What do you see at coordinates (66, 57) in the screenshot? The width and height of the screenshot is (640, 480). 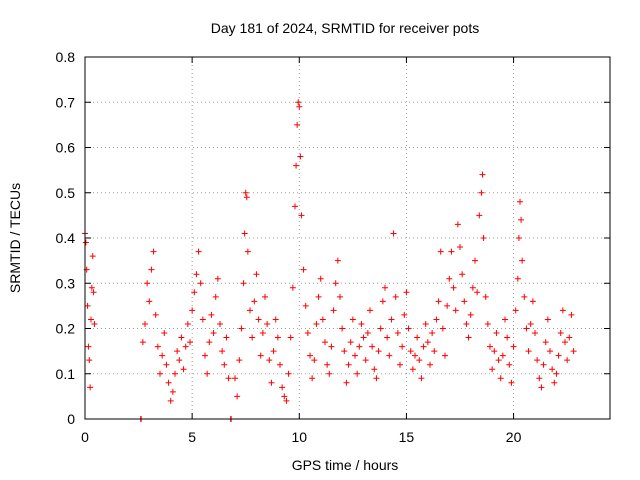 I see `y-tick-label: 0.8` at bounding box center [66, 57].